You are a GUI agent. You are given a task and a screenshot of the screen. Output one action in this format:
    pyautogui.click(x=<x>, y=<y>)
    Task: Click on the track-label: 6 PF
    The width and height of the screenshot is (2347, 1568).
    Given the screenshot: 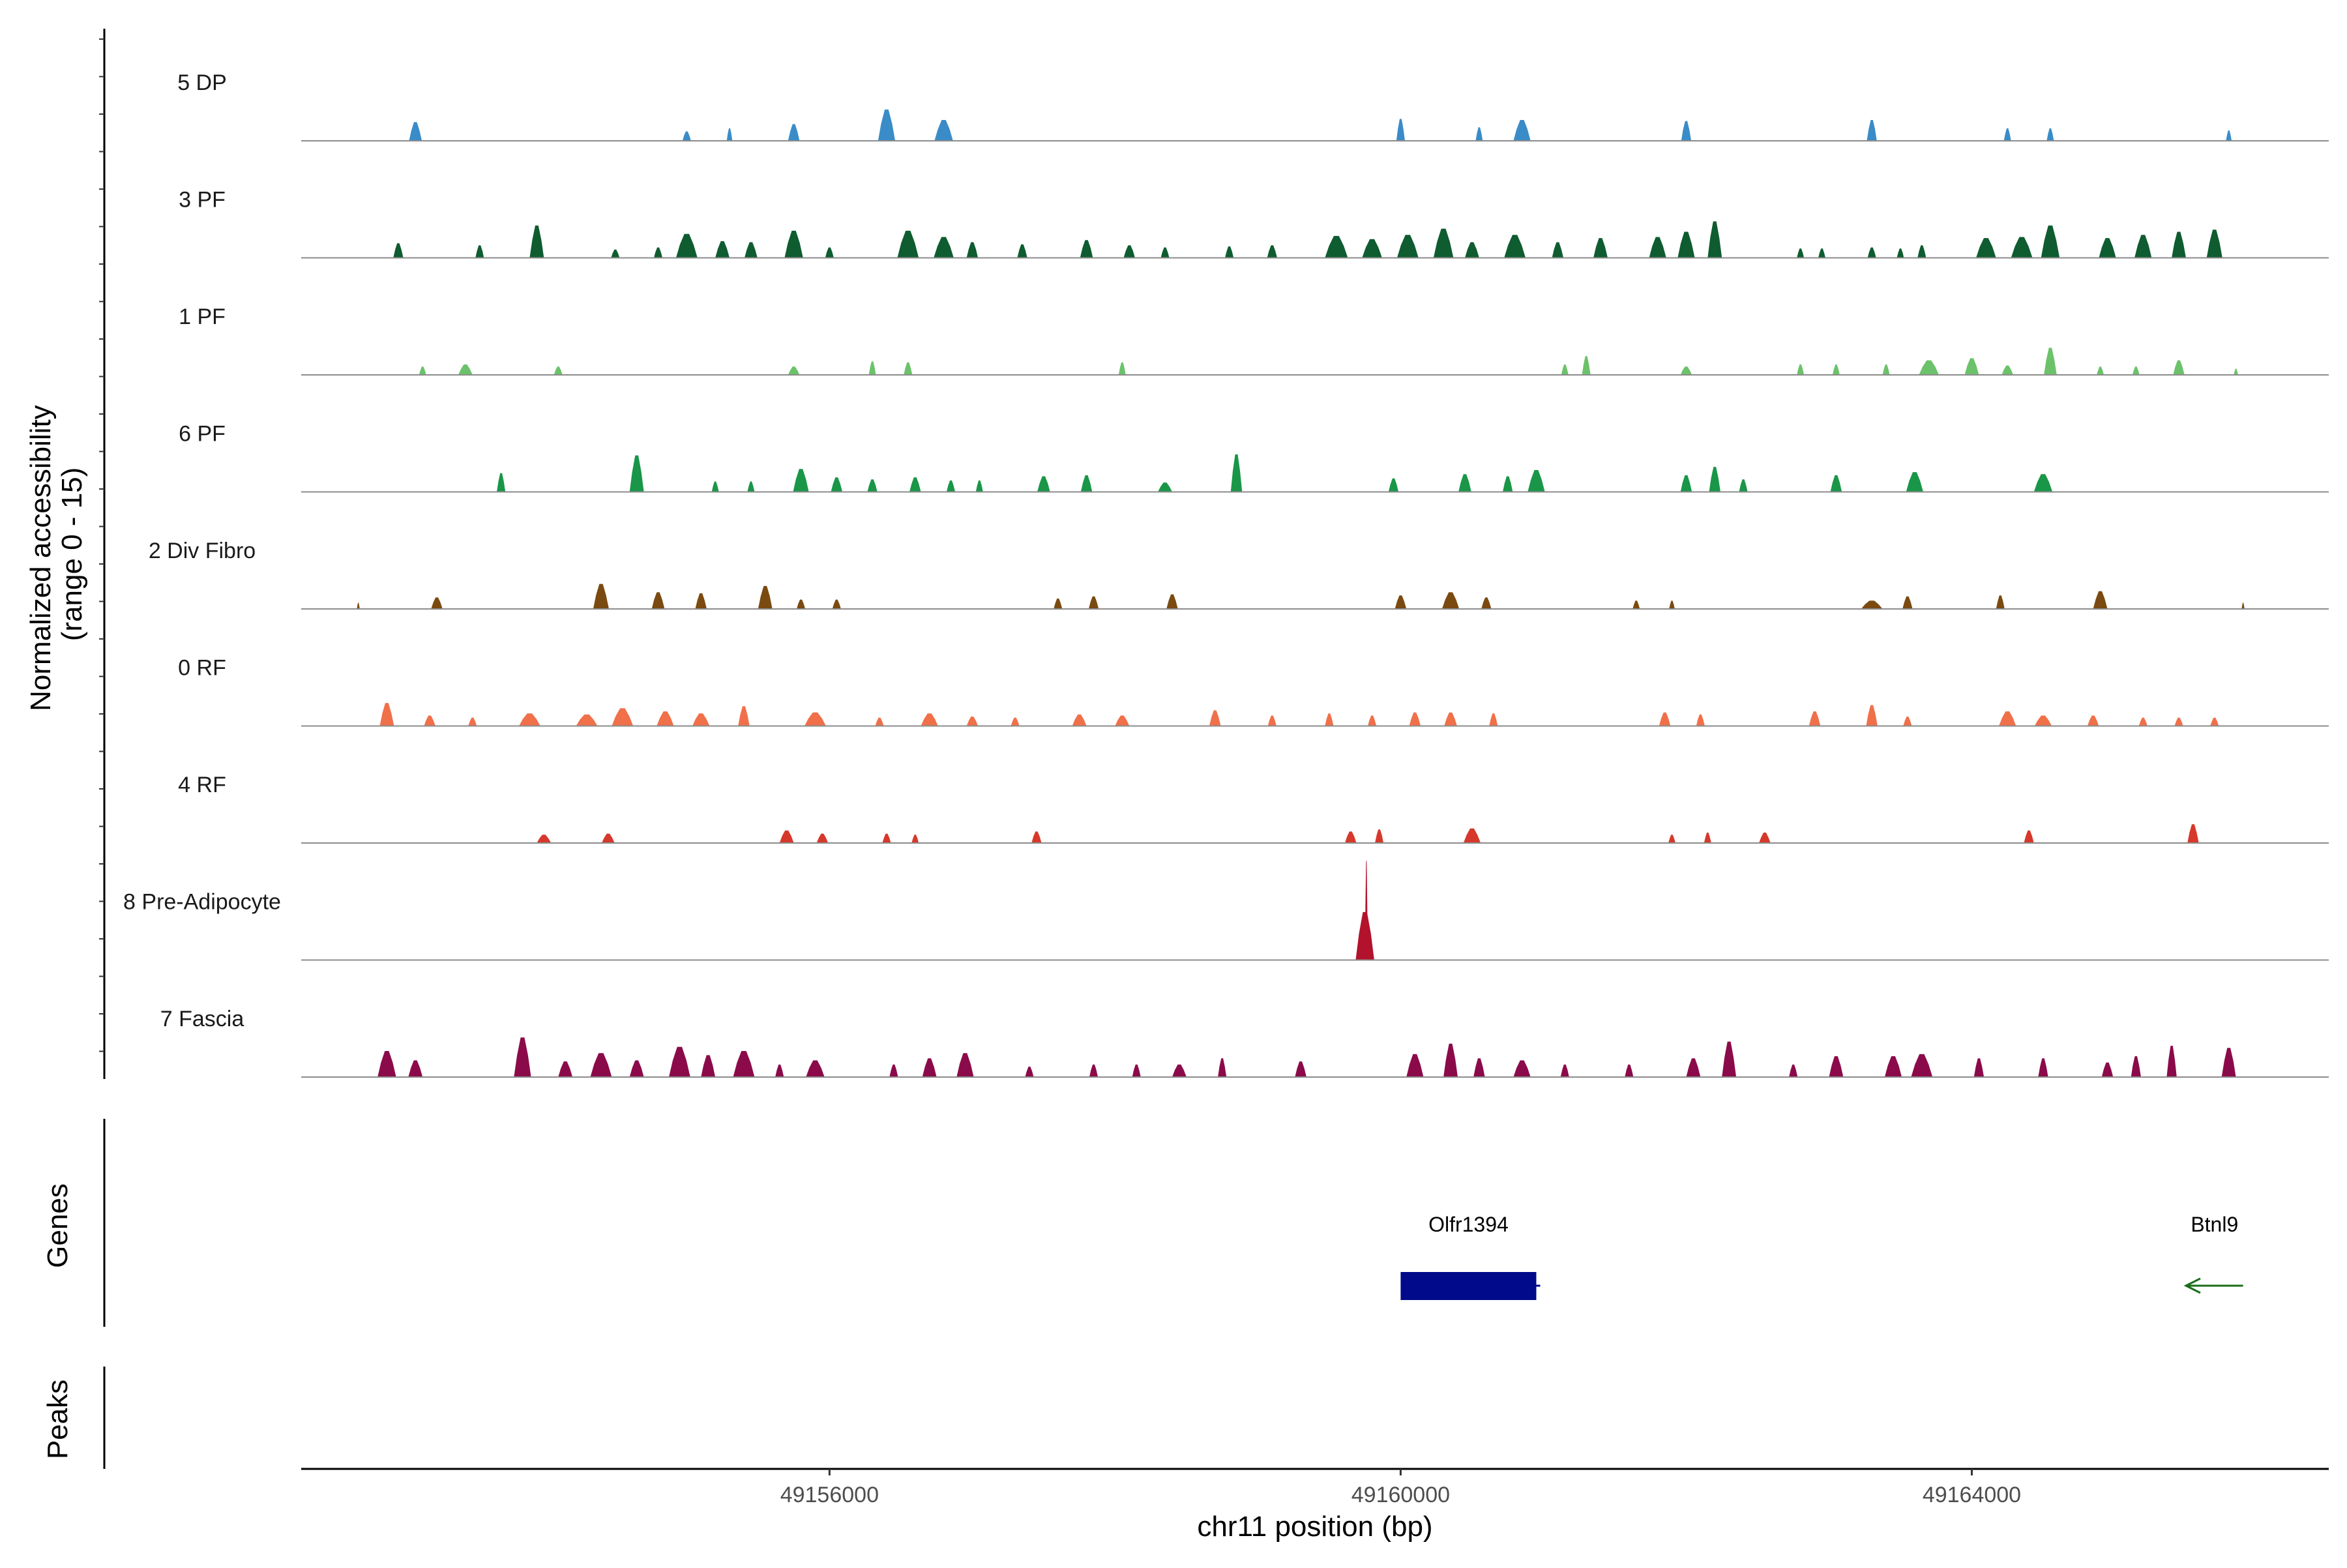 What is the action you would take?
    pyautogui.click(x=202, y=435)
    